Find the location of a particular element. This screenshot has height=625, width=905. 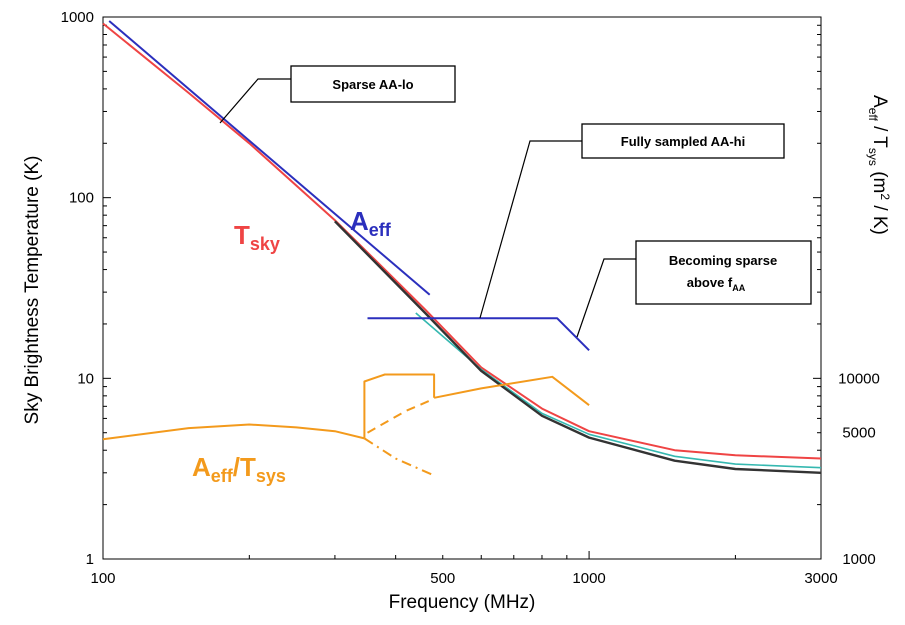

y2-title-main: A is located at coordinates (879, 101).